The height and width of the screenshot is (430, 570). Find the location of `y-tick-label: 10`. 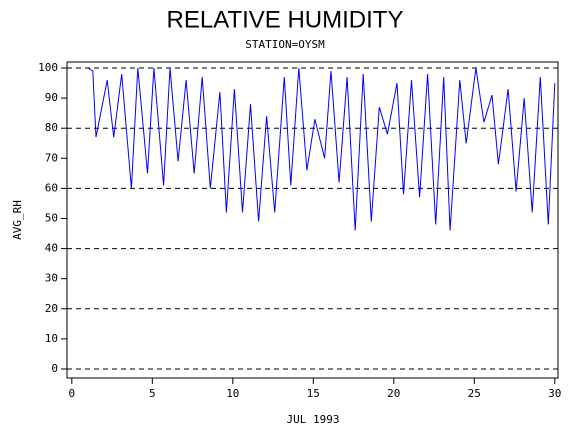

y-tick-label: 10 is located at coordinates (51, 338).